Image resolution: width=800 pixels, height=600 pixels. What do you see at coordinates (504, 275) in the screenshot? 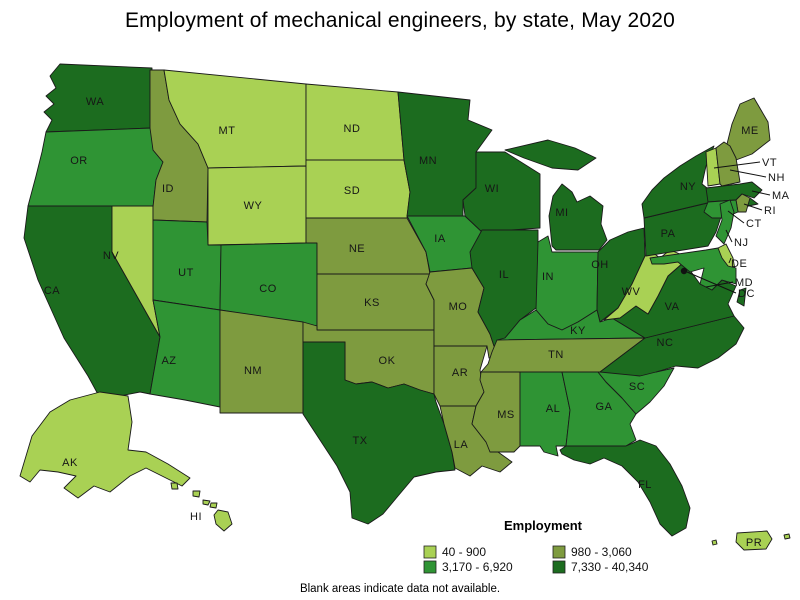
I see `state-label-il: IL` at bounding box center [504, 275].